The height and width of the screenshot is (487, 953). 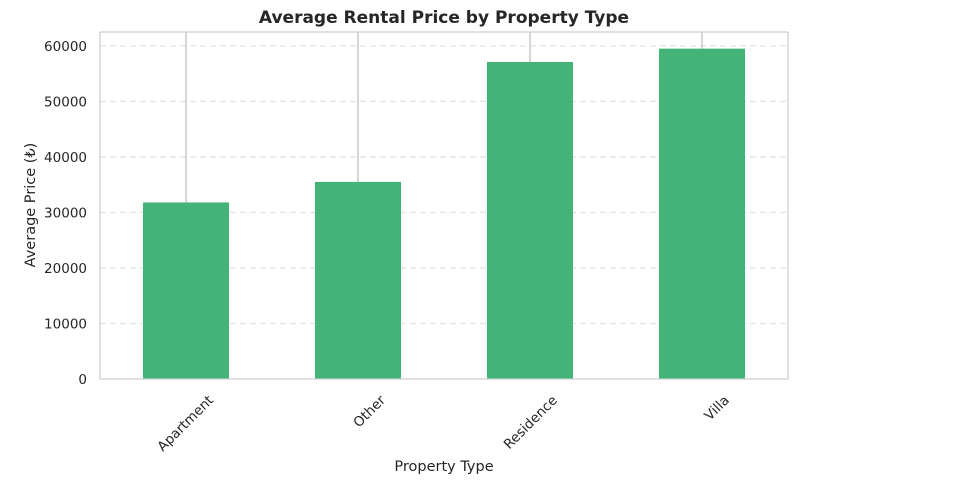 I want to click on y-axis-label: Average Price (₺), so click(x=31, y=205).